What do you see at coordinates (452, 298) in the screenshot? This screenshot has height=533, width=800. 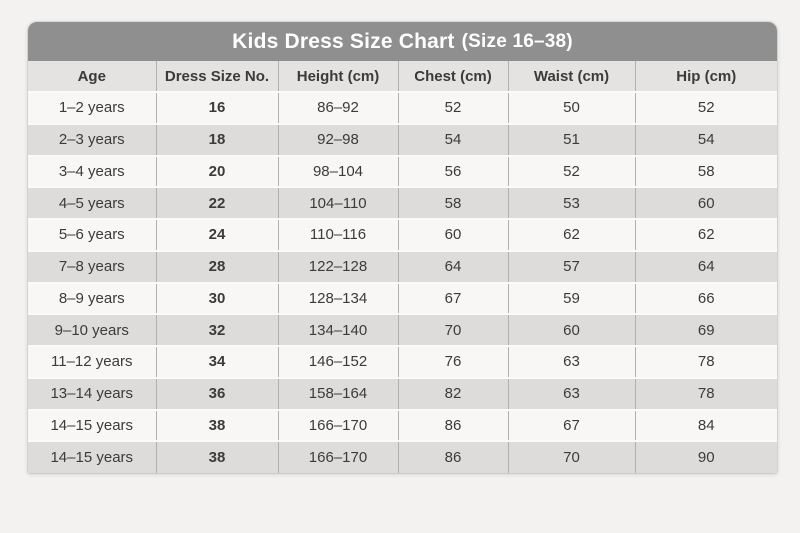 I see `chest-cell: 67` at bounding box center [452, 298].